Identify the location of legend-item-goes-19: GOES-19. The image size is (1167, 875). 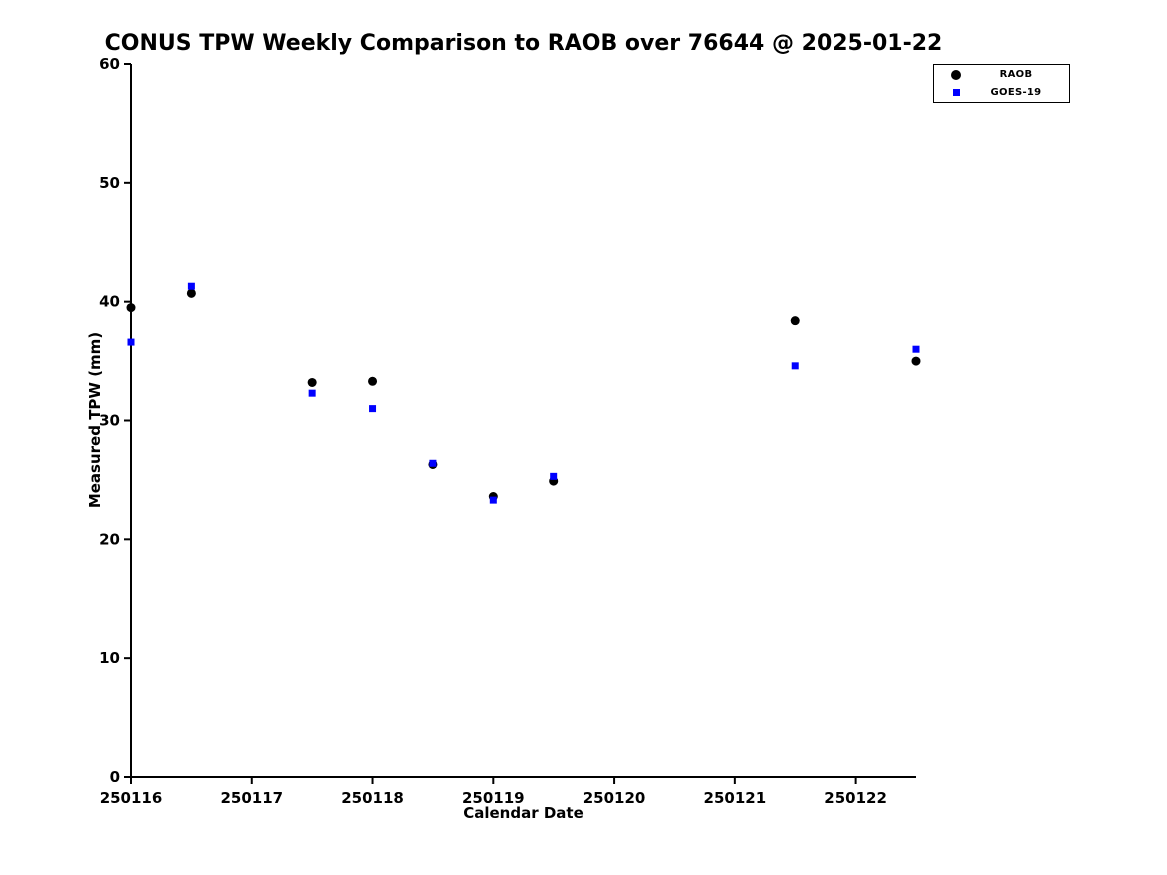
(1001, 93).